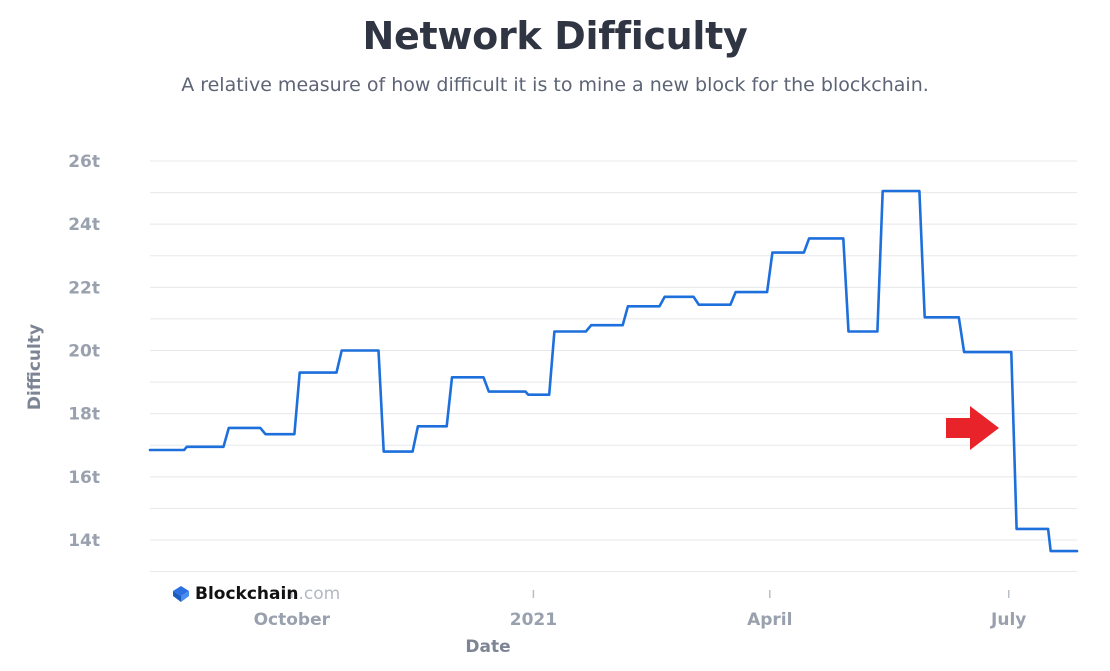 The width and height of the screenshot is (1110, 671). I want to click on x-axis-label: Date, so click(487, 647).